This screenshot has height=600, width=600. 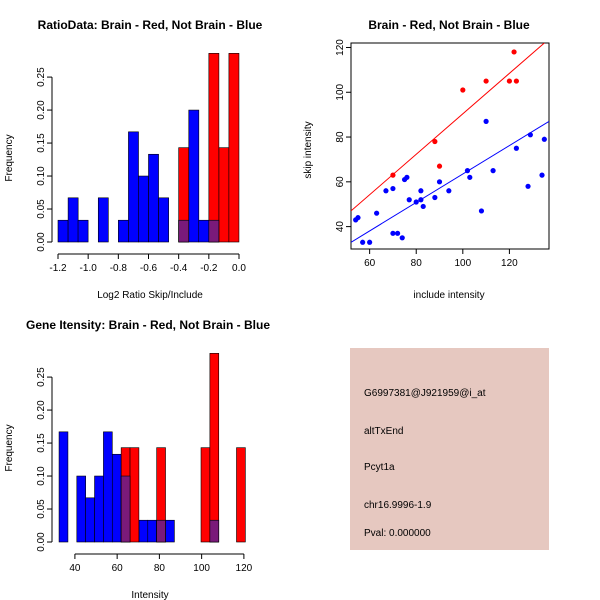 I want to click on intensity-histogram-y-tick-label: 0.10, so click(x=41, y=476).